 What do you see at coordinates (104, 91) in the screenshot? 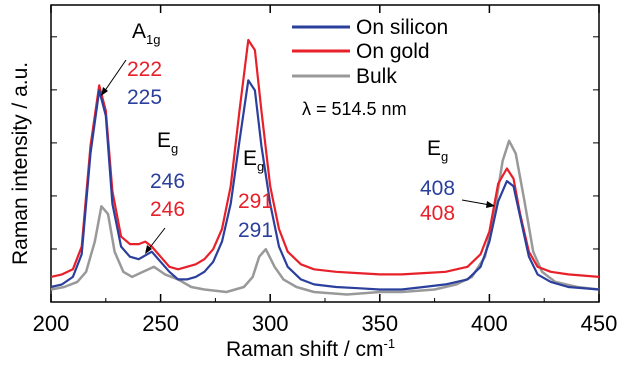
I see `arrowhead-a1g` at bounding box center [104, 91].